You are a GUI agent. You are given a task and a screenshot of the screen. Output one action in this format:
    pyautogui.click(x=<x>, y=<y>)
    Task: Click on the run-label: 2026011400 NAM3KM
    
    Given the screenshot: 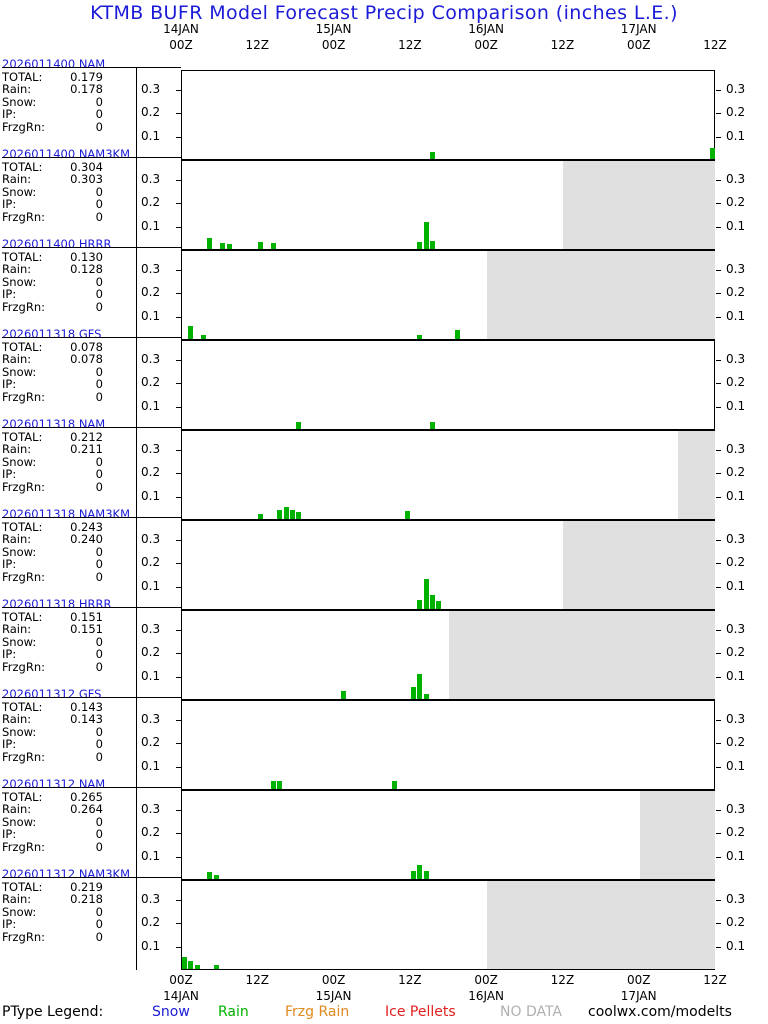 What is the action you would take?
    pyautogui.click(x=66, y=154)
    